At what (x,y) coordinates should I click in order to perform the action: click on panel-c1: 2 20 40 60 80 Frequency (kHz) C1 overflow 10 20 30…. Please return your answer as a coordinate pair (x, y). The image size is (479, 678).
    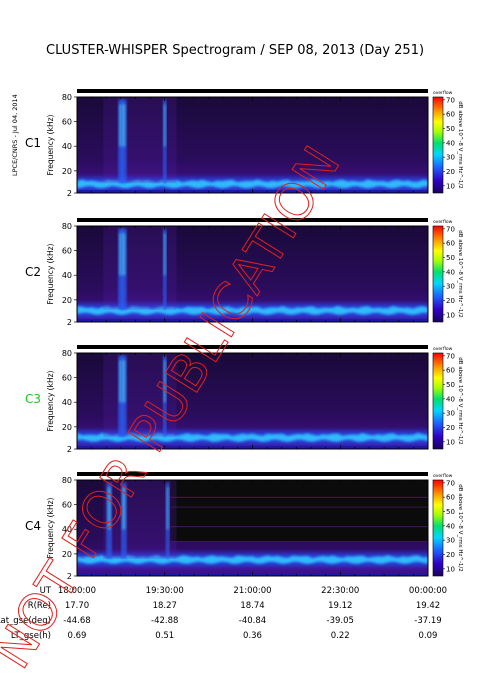
    Looking at the image, I should click on (244, 143).